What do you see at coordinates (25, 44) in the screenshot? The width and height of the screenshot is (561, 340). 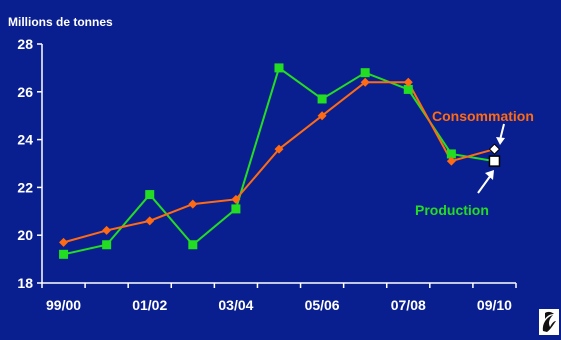 I see `y-tick-label: 28` at bounding box center [25, 44].